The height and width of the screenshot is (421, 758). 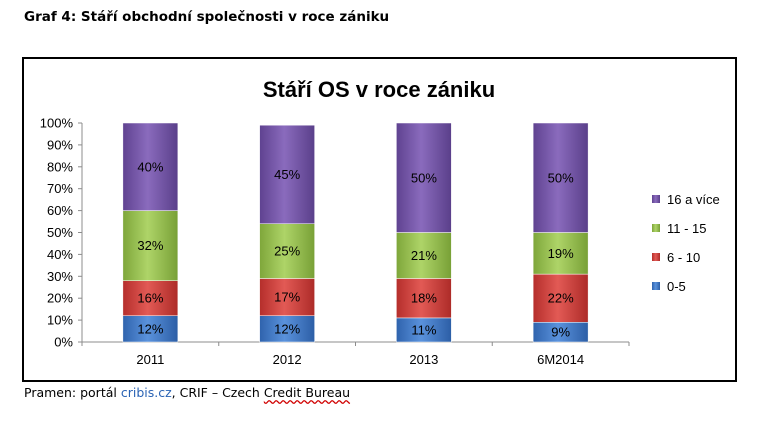 I want to click on x-tick-label: 2011, so click(x=150, y=359).